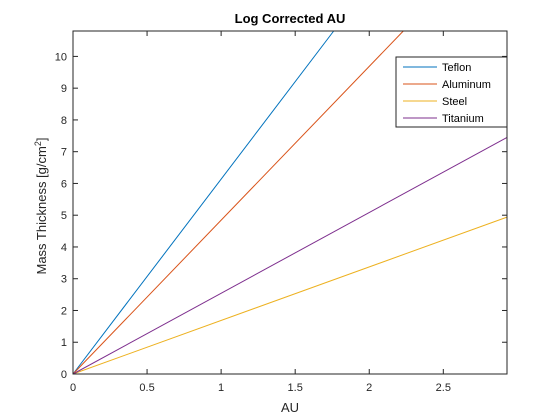 The image size is (560, 420). Describe the element at coordinates (64, 280) in the screenshot. I see `y-tick-label: 3` at that location.